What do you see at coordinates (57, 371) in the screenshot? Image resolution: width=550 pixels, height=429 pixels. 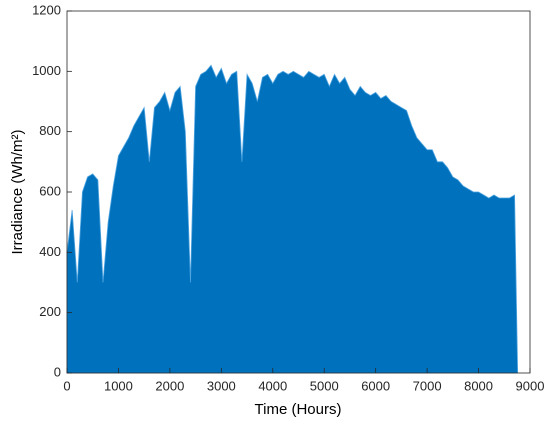 I see `y-tick-label: 0` at bounding box center [57, 371].